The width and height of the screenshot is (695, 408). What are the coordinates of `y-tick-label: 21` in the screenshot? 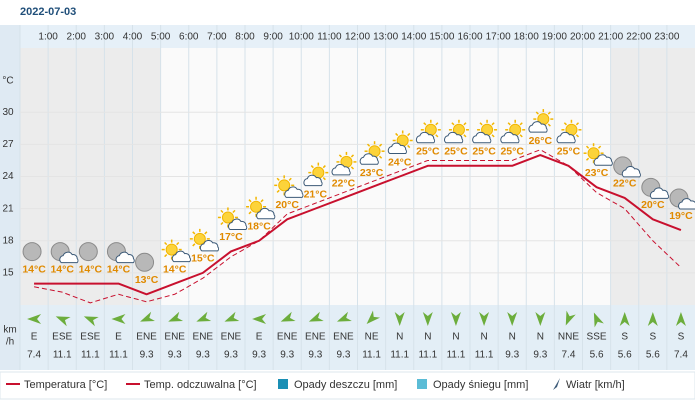 It's located at (8, 208).